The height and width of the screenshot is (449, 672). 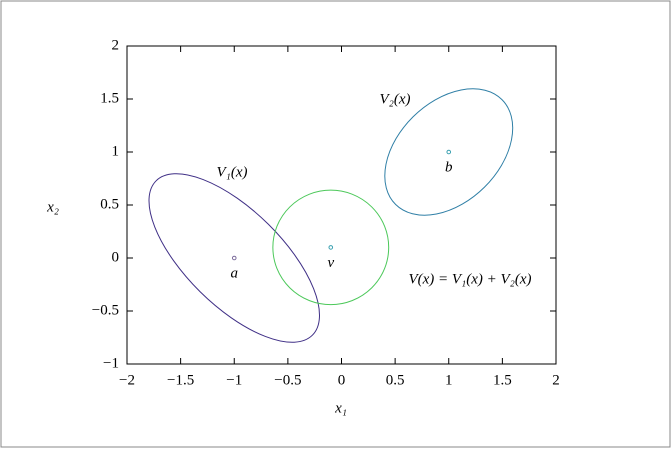 What do you see at coordinates (116, 151) in the screenshot?
I see `y-tick-label: 1` at bounding box center [116, 151].